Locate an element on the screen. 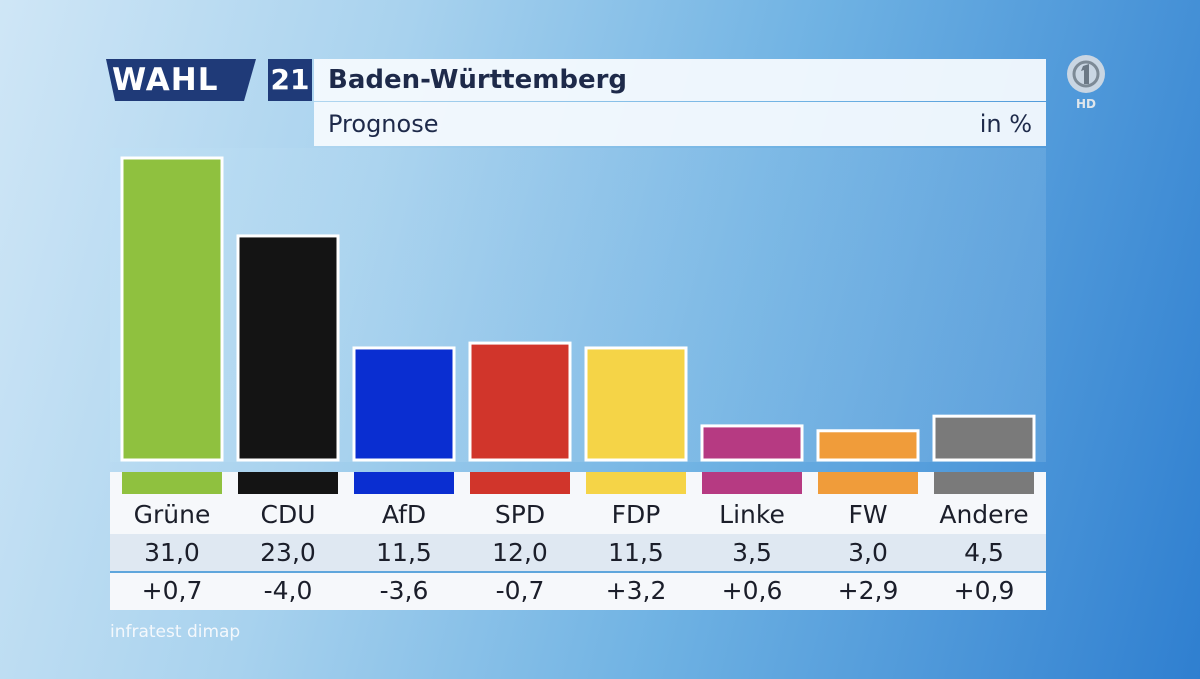 The height and width of the screenshot is (679, 1200). bar-cdu is located at coordinates (288, 348).